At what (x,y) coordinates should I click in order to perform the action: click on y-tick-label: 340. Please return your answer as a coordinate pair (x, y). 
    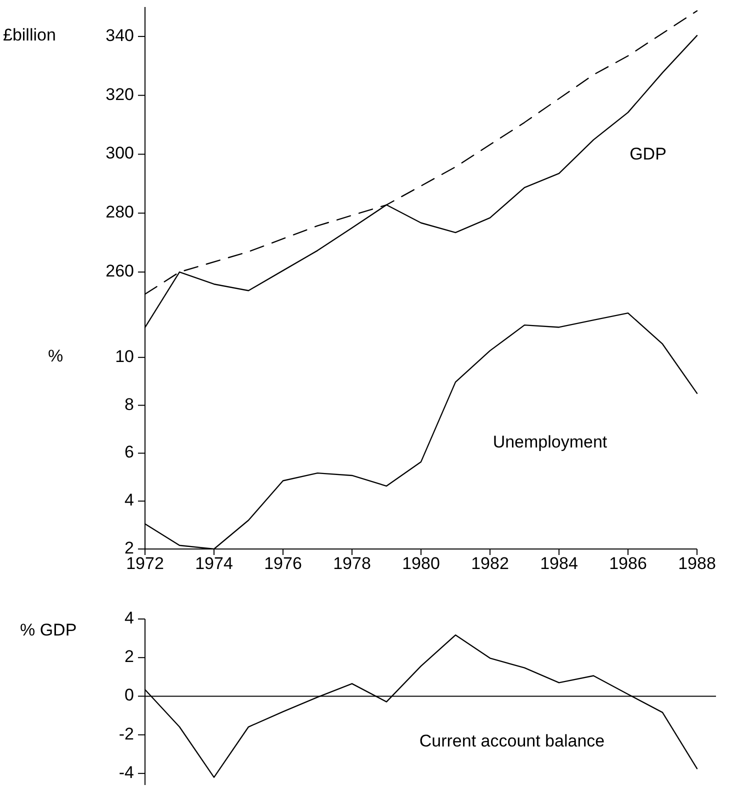
    Looking at the image, I should click on (120, 35).